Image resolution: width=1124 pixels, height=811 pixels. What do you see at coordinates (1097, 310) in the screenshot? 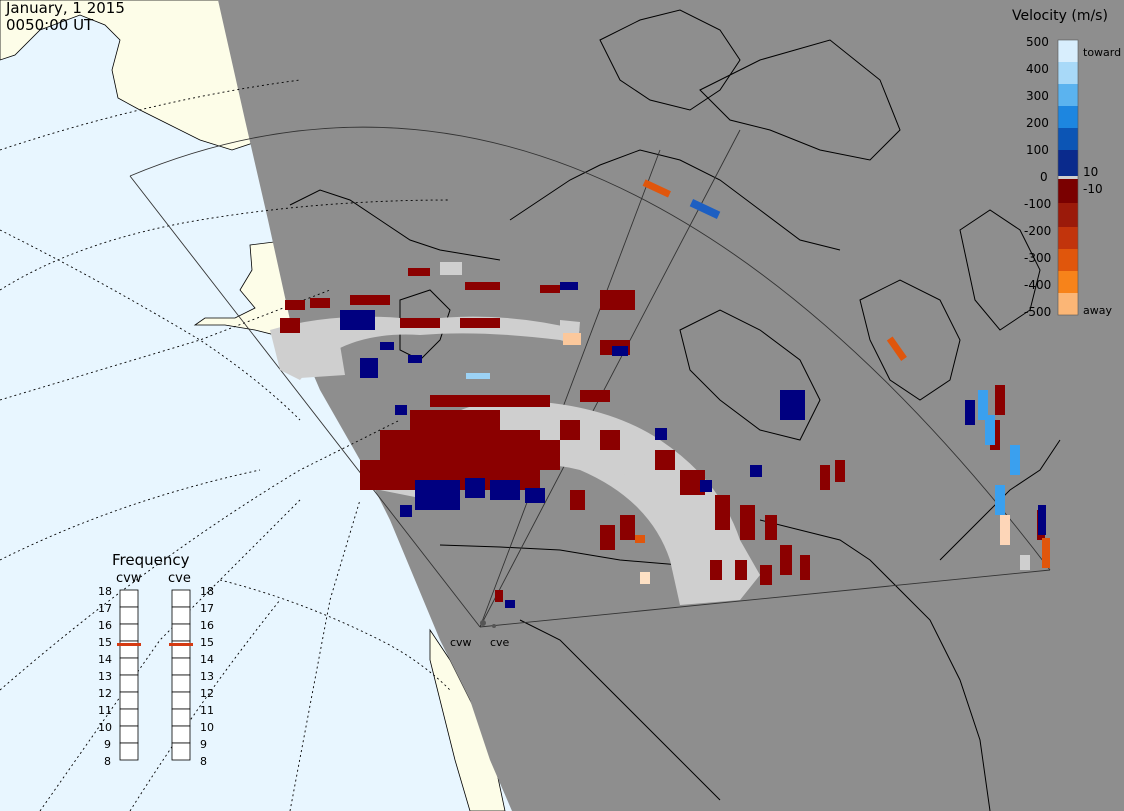
I see `velocity-away-label: away` at bounding box center [1097, 310].